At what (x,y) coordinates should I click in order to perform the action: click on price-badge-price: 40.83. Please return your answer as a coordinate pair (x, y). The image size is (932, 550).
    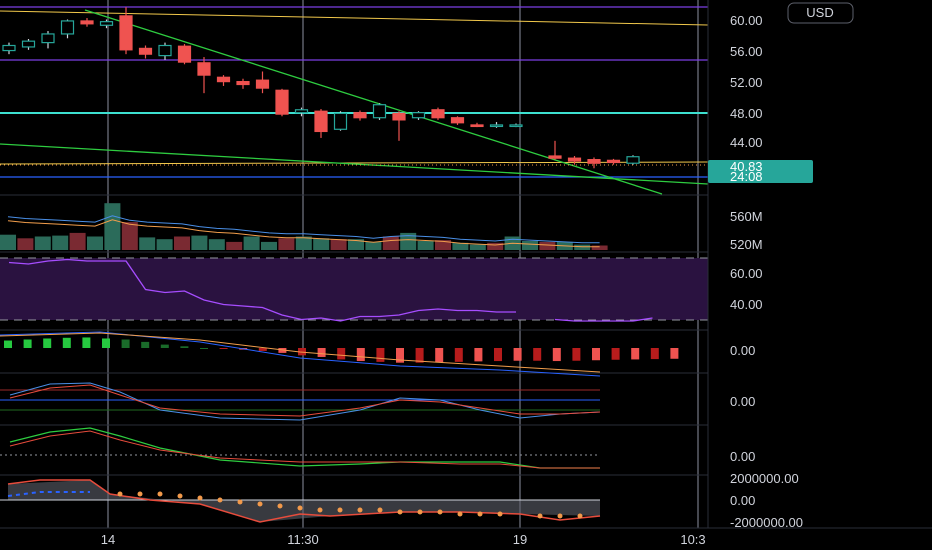
    Looking at the image, I should click on (746, 166).